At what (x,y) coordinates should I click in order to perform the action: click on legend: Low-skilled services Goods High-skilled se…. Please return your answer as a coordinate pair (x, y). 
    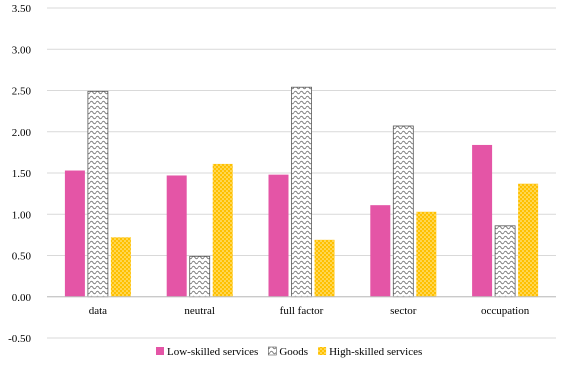
    Looking at the image, I should click on (289, 352).